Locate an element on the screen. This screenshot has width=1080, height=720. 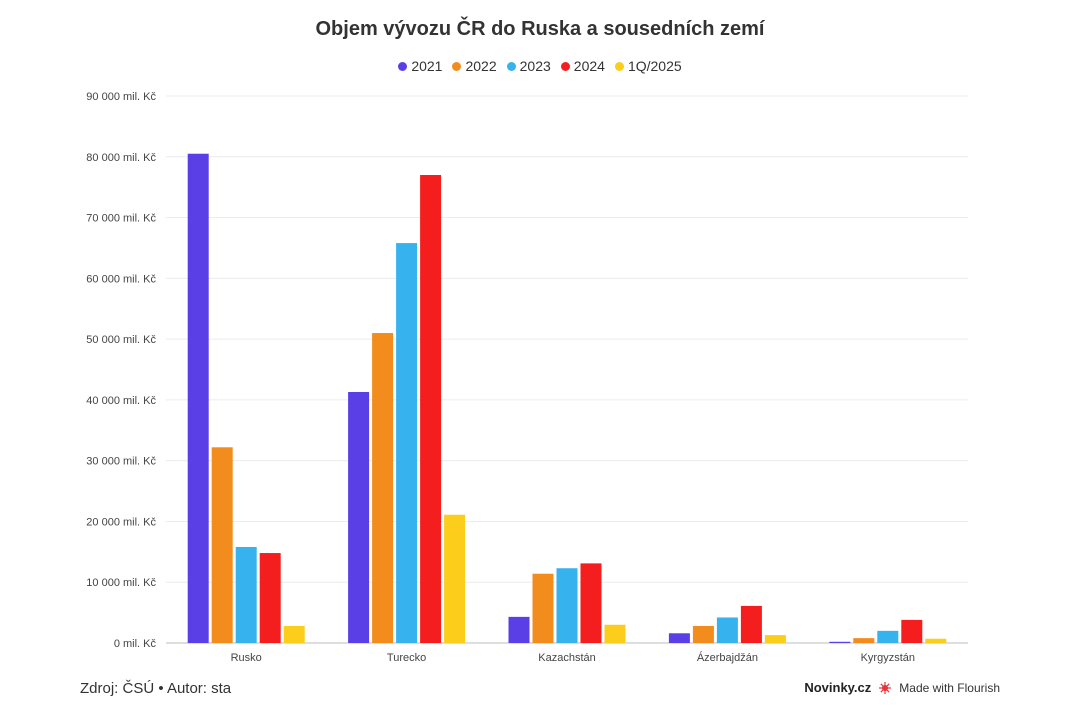
y-tick-label: 10 000 mil. Kč is located at coordinates (121, 583).